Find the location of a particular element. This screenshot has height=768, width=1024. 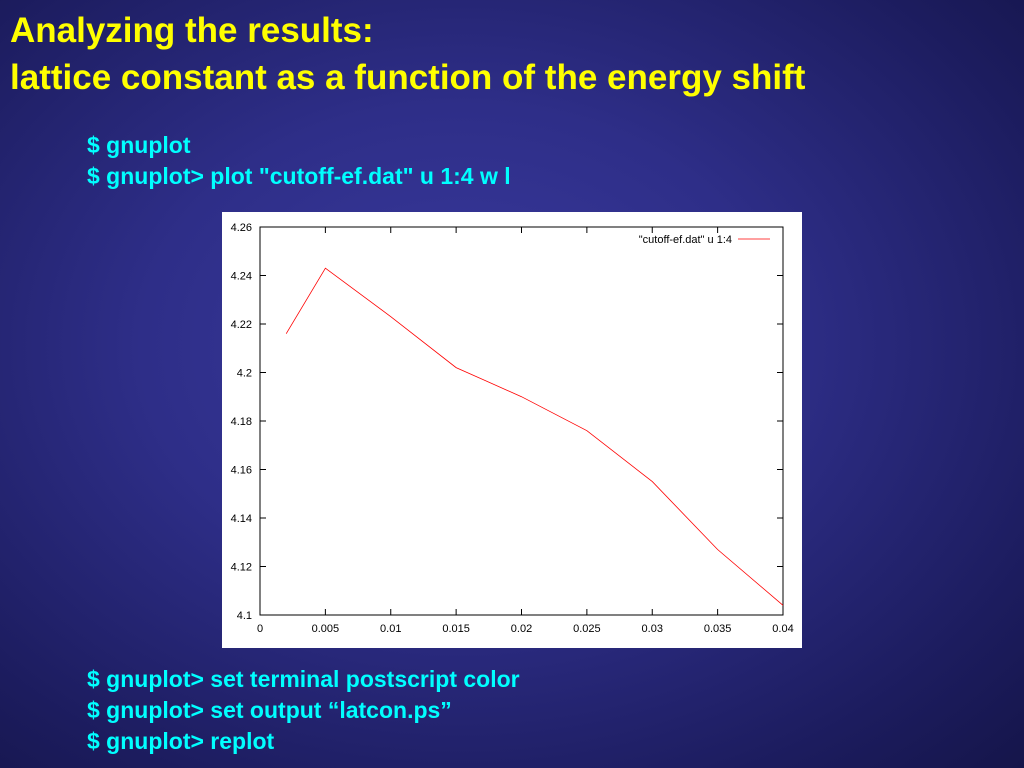

x-tick-label: 0.01 is located at coordinates (390, 629).